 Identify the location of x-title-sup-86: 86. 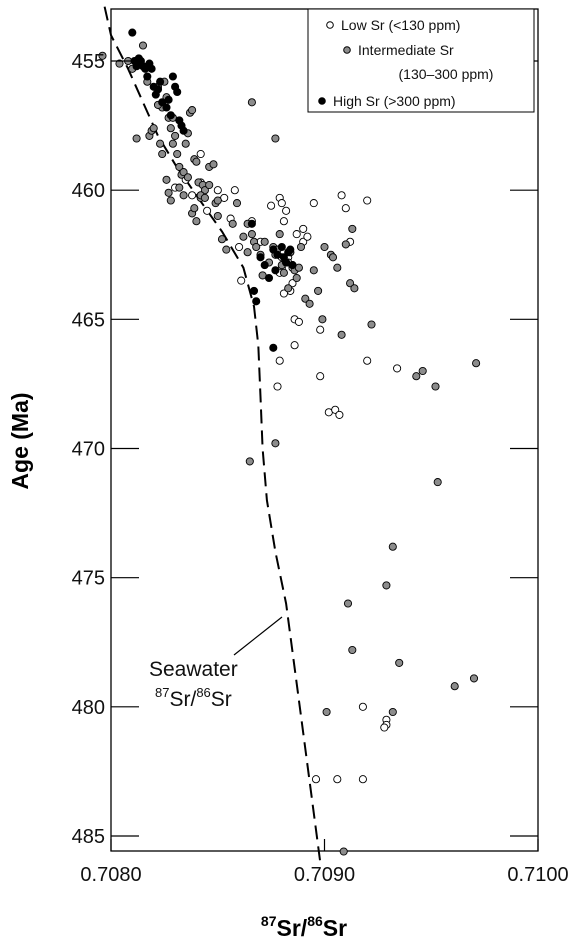
(315, 921).